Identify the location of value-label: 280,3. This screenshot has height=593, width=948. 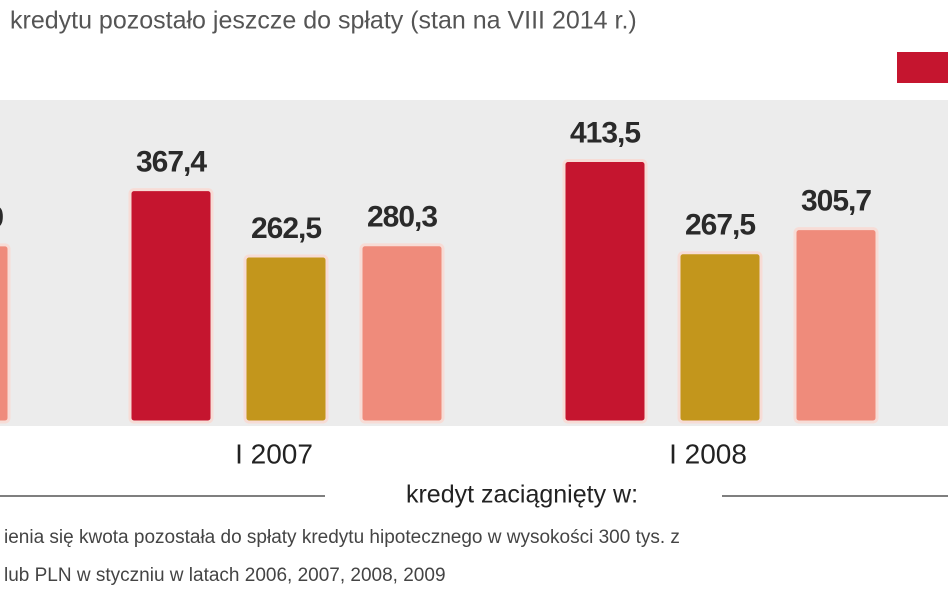
(402, 217).